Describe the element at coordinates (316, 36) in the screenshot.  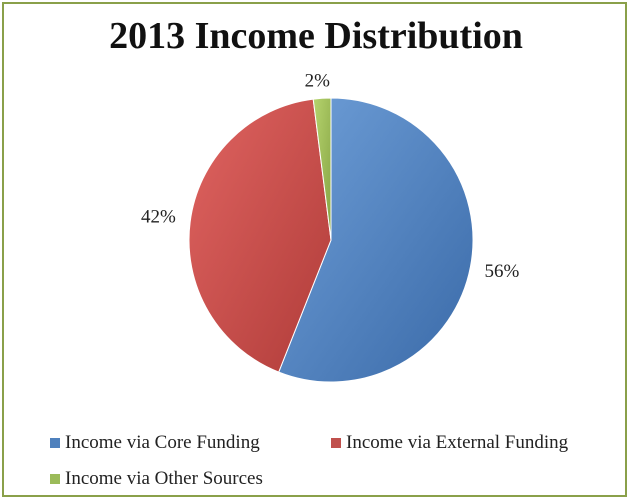
I see `chart-title: 2013 Income Distribution` at that location.